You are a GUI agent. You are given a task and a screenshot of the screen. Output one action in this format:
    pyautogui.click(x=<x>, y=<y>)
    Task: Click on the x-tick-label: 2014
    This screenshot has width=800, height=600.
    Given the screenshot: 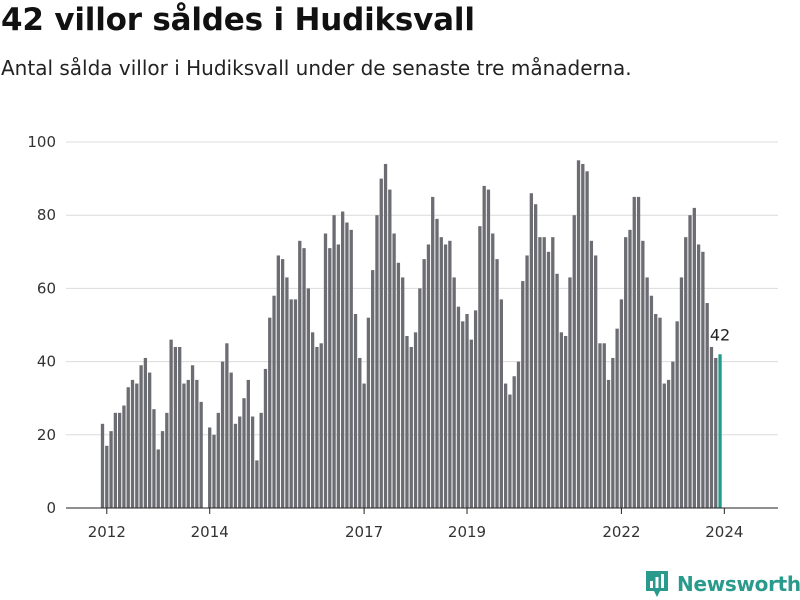 What is the action you would take?
    pyautogui.click(x=210, y=532)
    